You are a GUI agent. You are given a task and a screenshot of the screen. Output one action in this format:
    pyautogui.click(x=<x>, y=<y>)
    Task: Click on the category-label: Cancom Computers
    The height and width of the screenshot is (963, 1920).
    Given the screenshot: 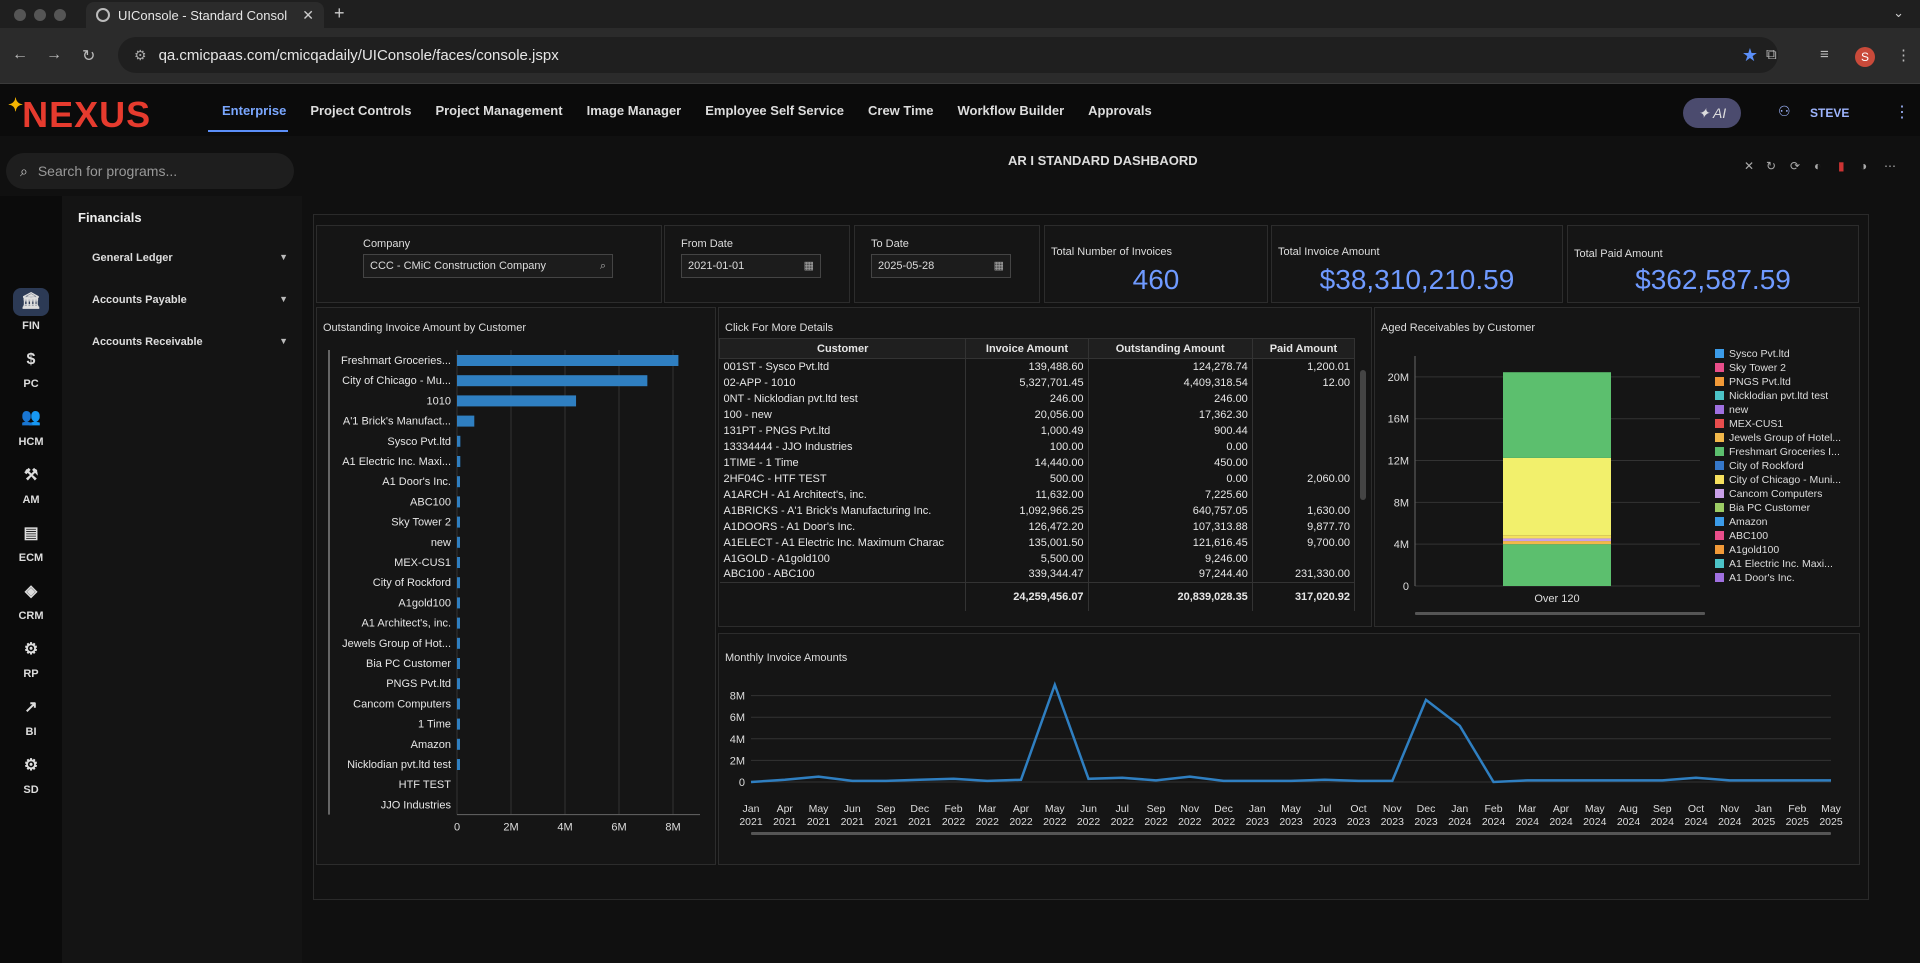 What is the action you would take?
    pyautogui.click(x=402, y=704)
    